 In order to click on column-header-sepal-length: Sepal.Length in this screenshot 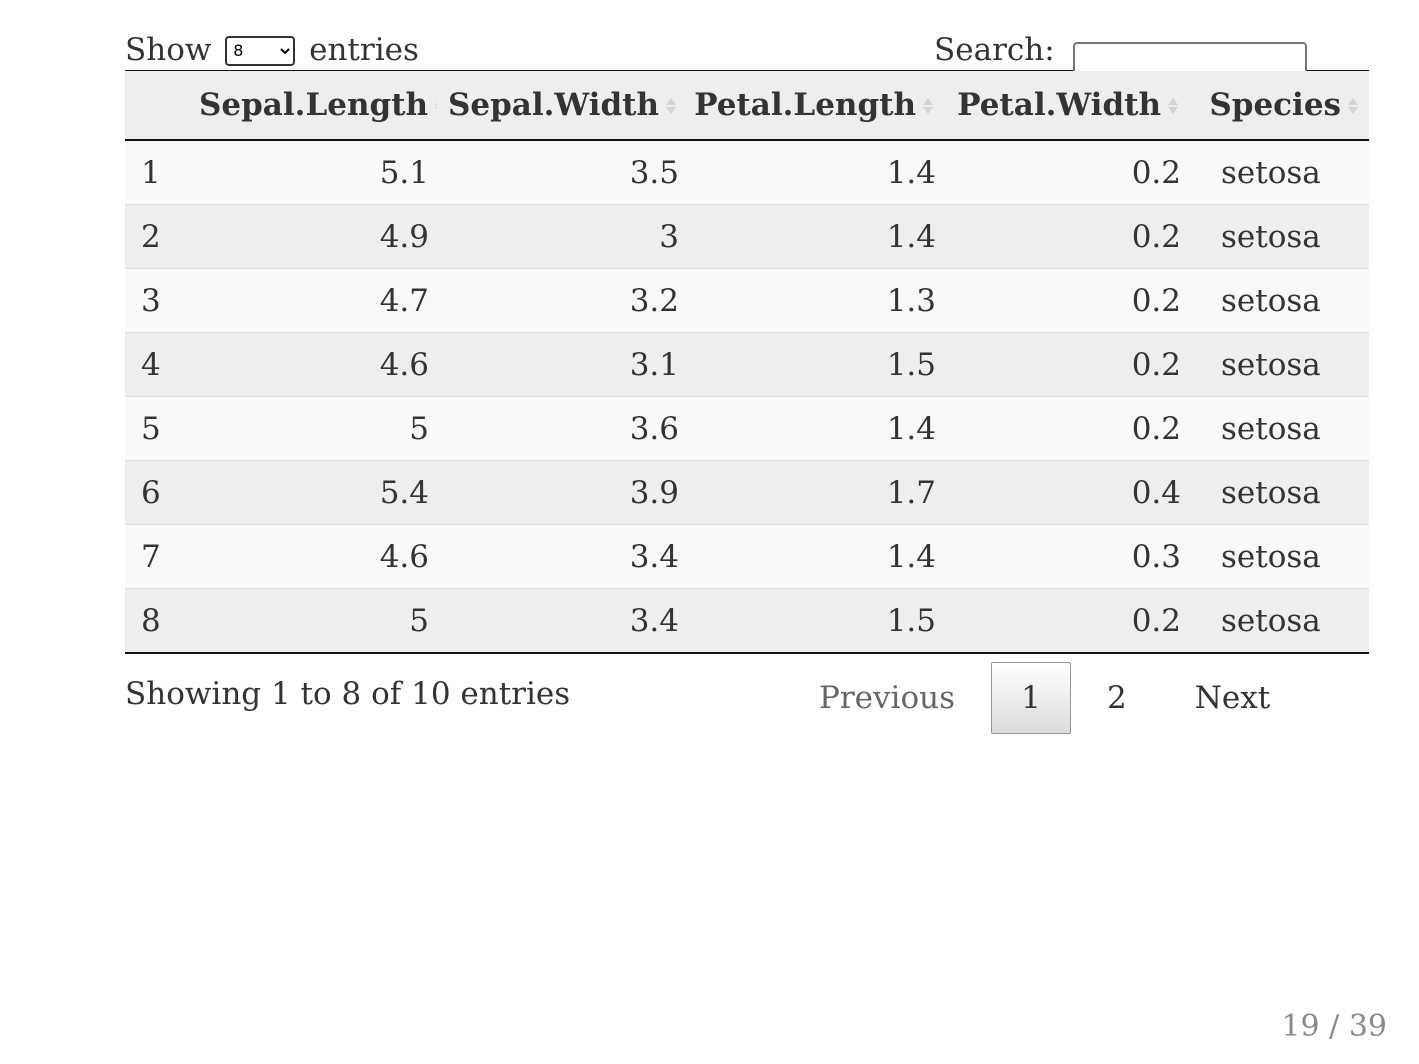, I will do `click(322, 105)`.